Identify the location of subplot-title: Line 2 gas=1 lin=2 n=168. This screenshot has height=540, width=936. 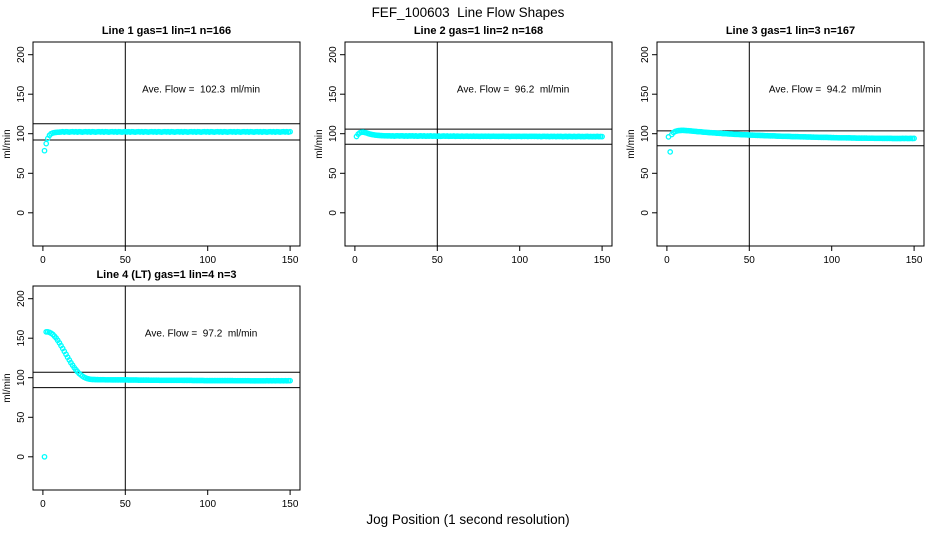
(478, 31).